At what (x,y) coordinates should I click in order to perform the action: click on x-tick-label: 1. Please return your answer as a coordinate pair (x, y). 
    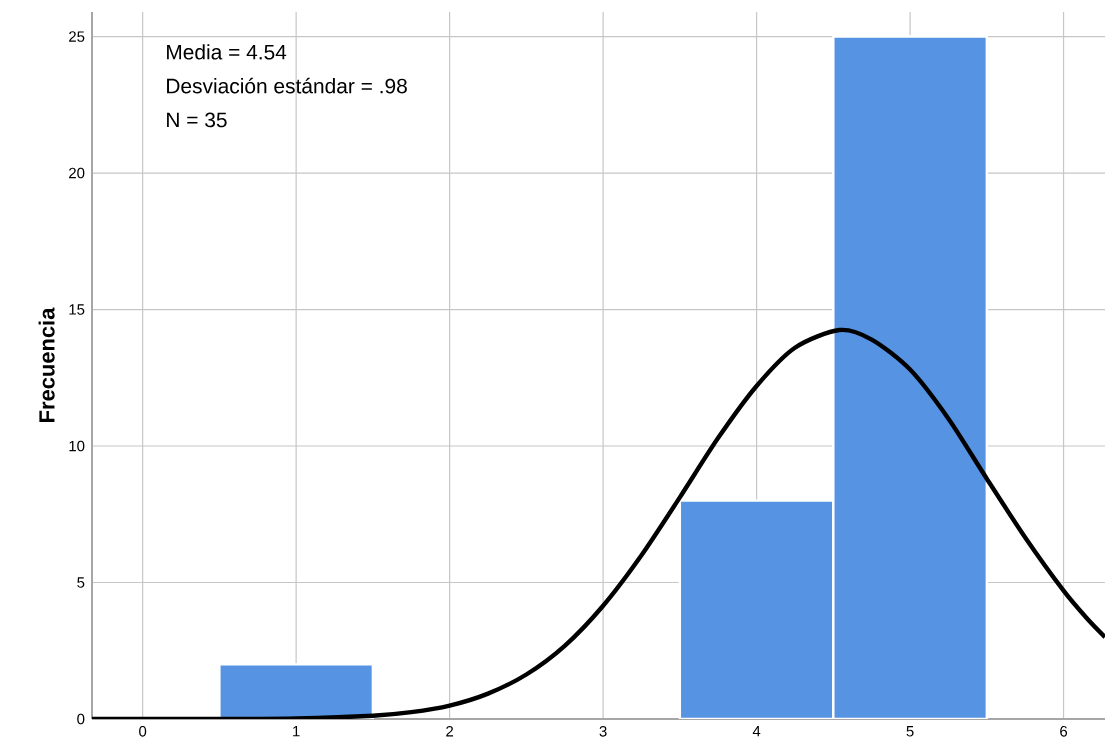
    Looking at the image, I should click on (296, 731).